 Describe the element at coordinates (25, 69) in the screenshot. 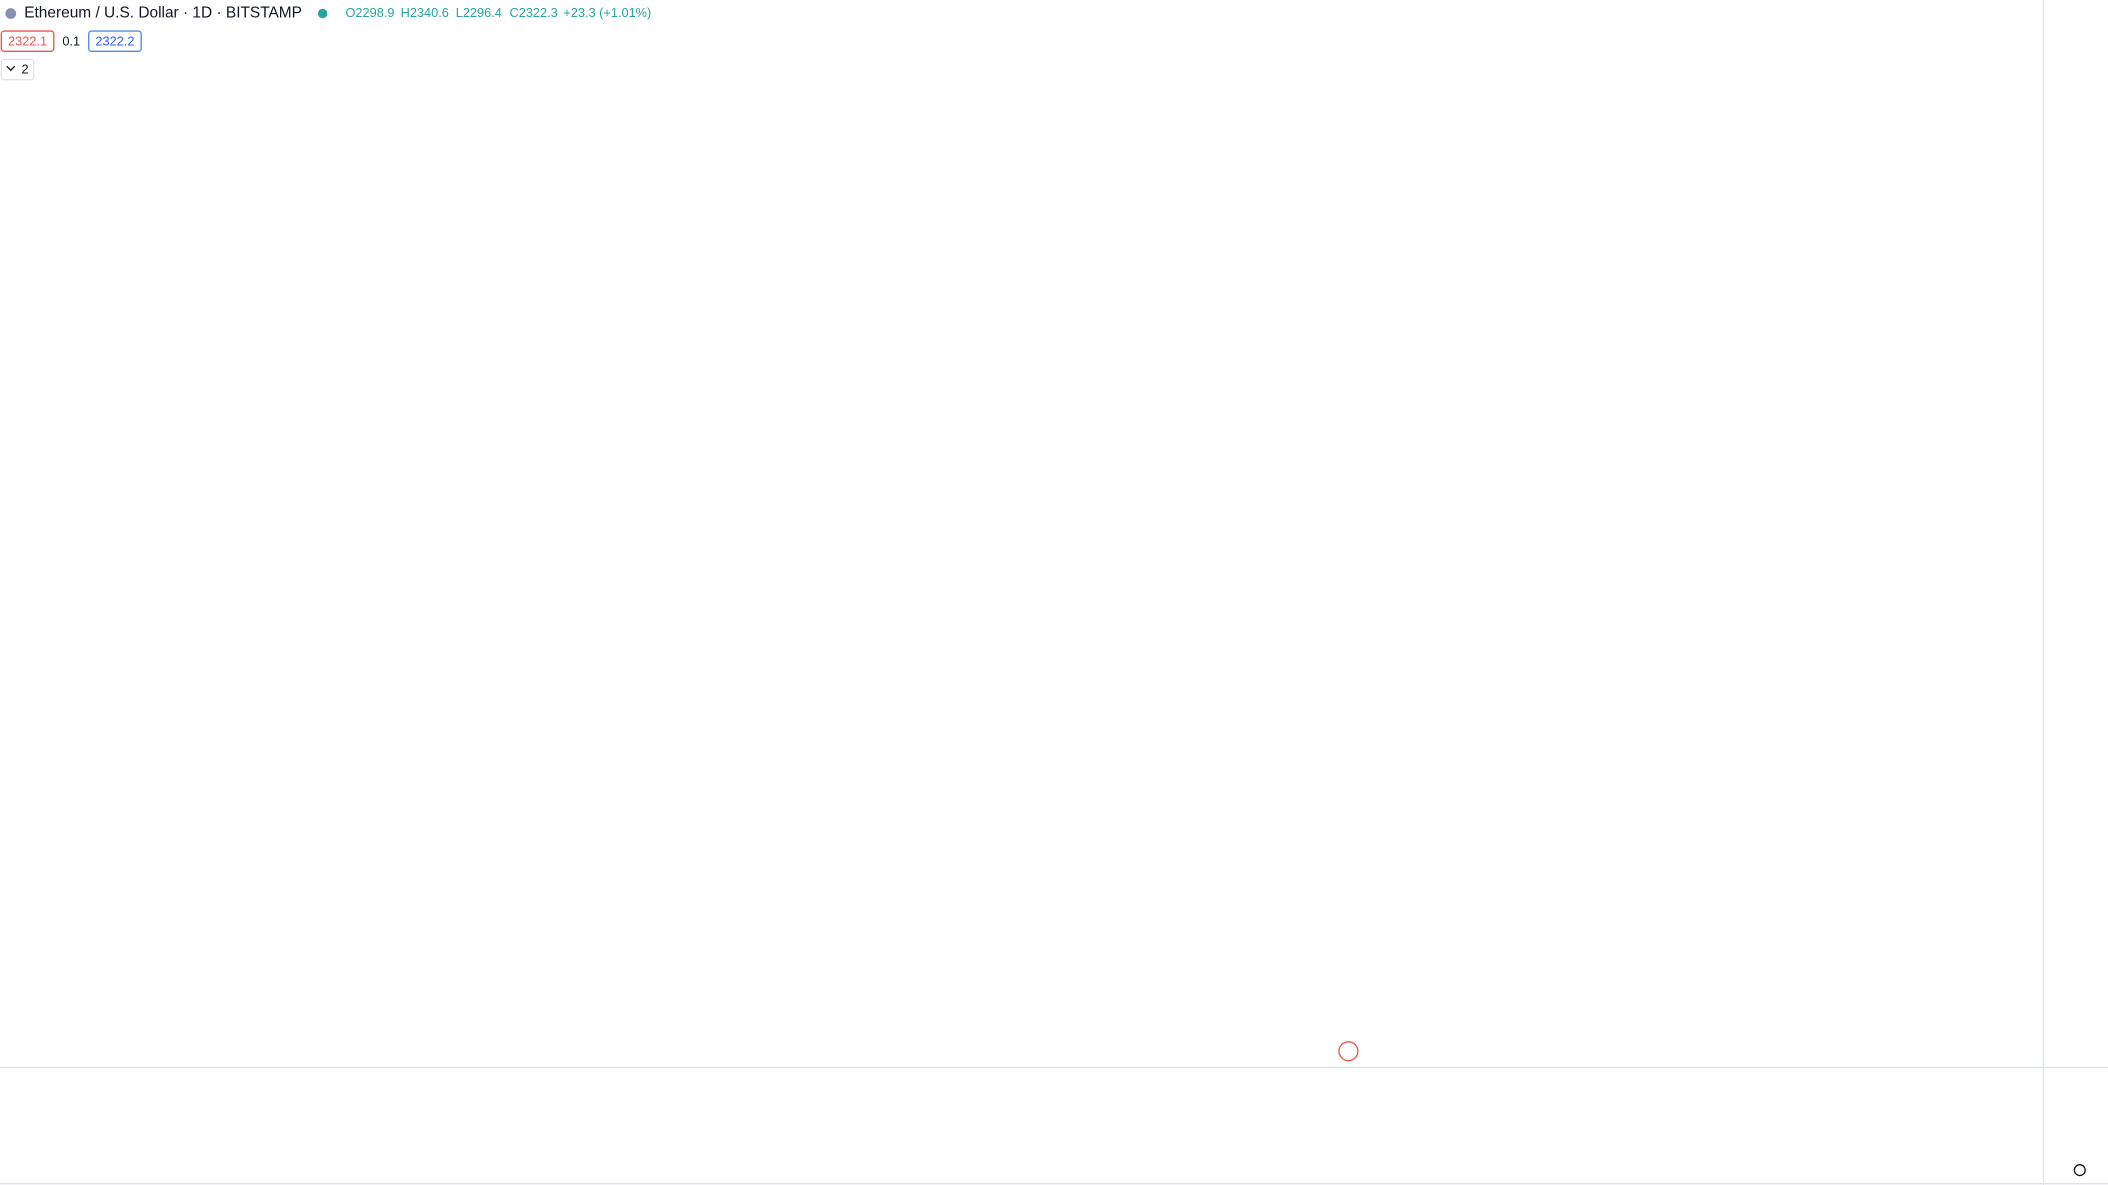

I see `collapse-count: 2` at that location.